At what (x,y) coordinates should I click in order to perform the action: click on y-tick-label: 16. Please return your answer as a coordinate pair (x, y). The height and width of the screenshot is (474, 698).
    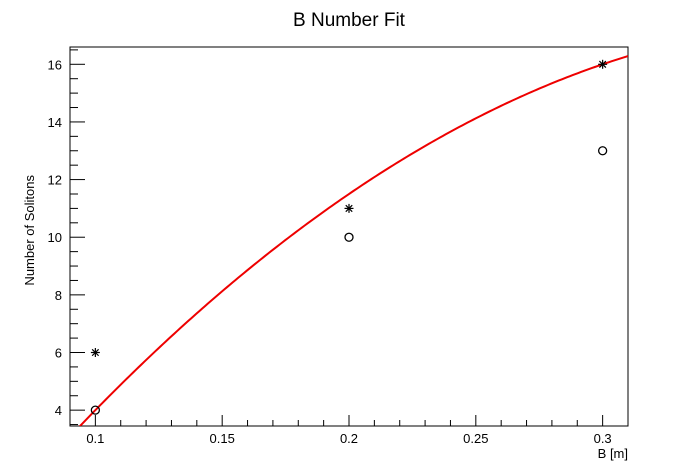
    Looking at the image, I should click on (55, 64).